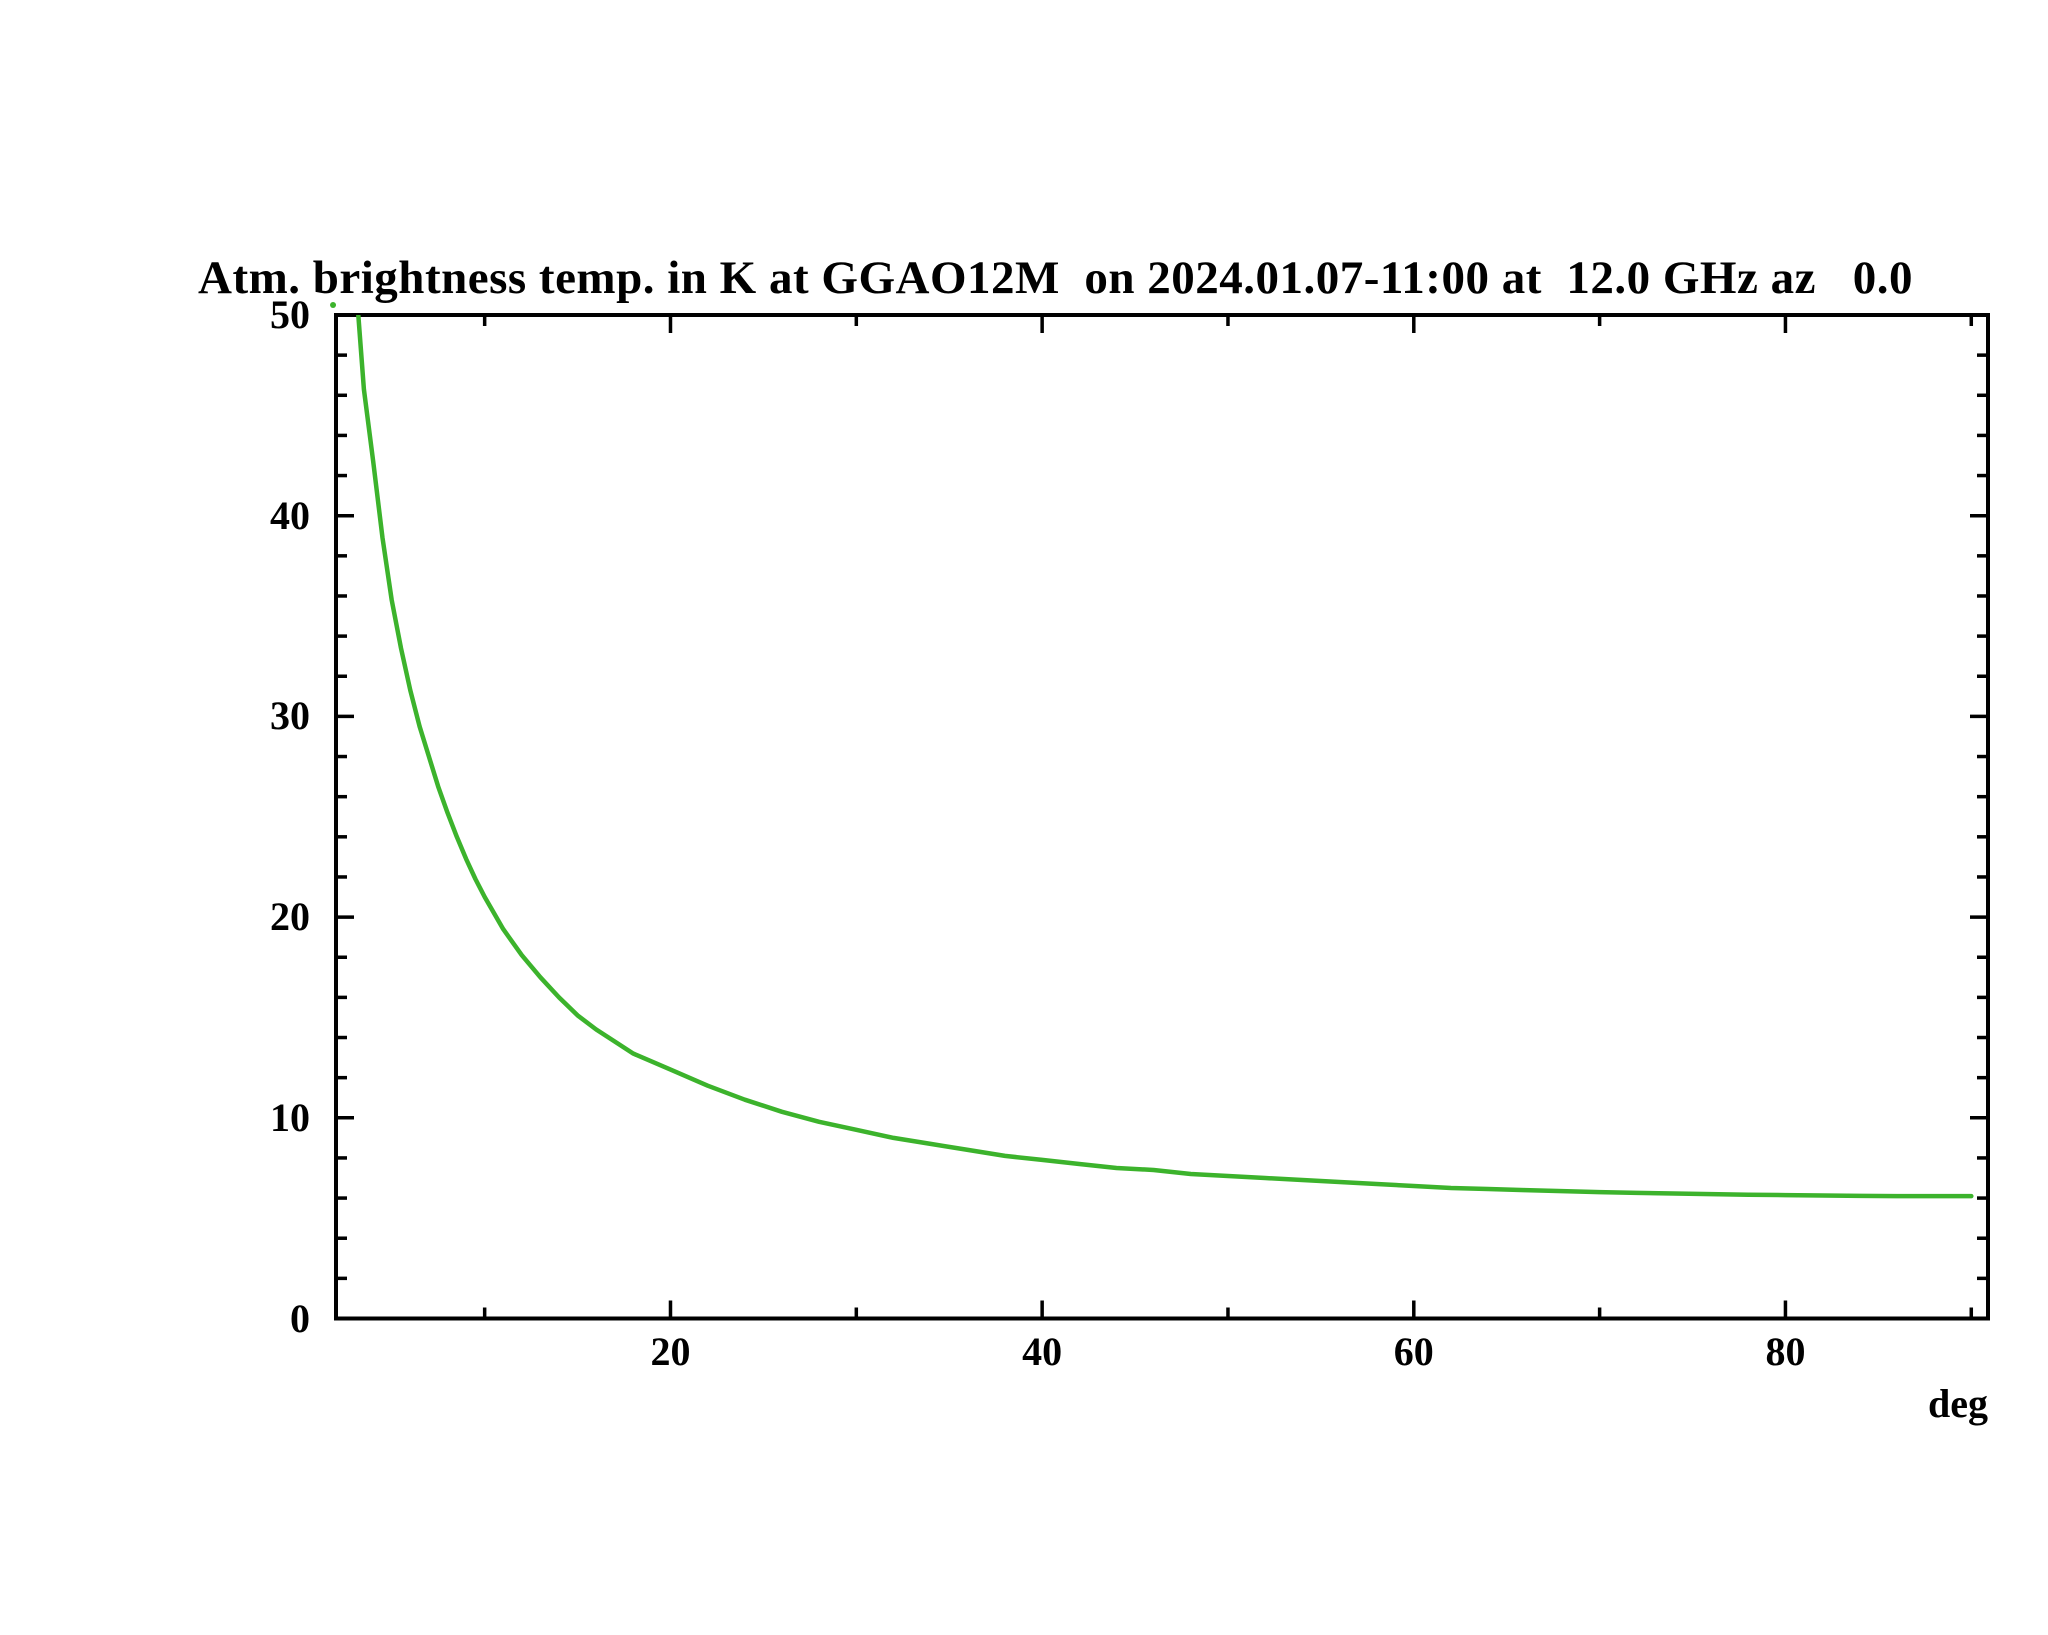 The image size is (2048, 1635). What do you see at coordinates (1958, 1403) in the screenshot?
I see `x-axis-unit-label: deg` at bounding box center [1958, 1403].